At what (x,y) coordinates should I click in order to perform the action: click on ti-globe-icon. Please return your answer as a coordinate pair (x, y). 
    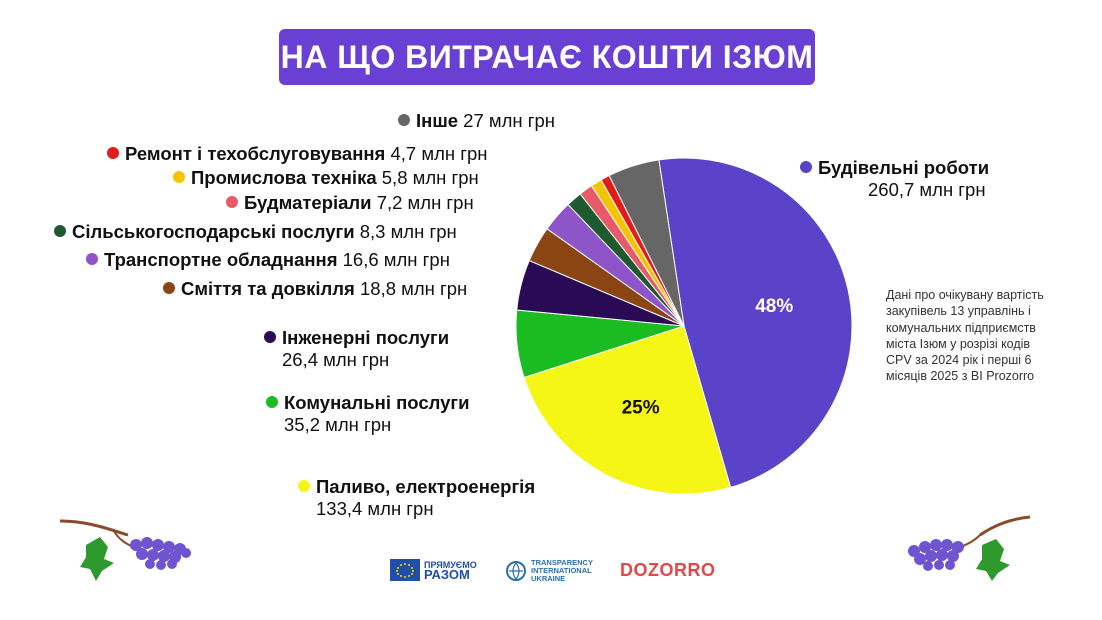
    Looking at the image, I should click on (516, 571).